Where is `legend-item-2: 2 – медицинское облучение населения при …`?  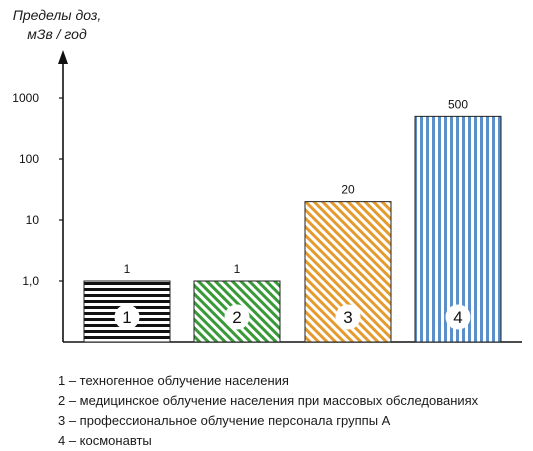 legend-item-2: 2 – медицинское облучение населения при … is located at coordinates (268, 400).